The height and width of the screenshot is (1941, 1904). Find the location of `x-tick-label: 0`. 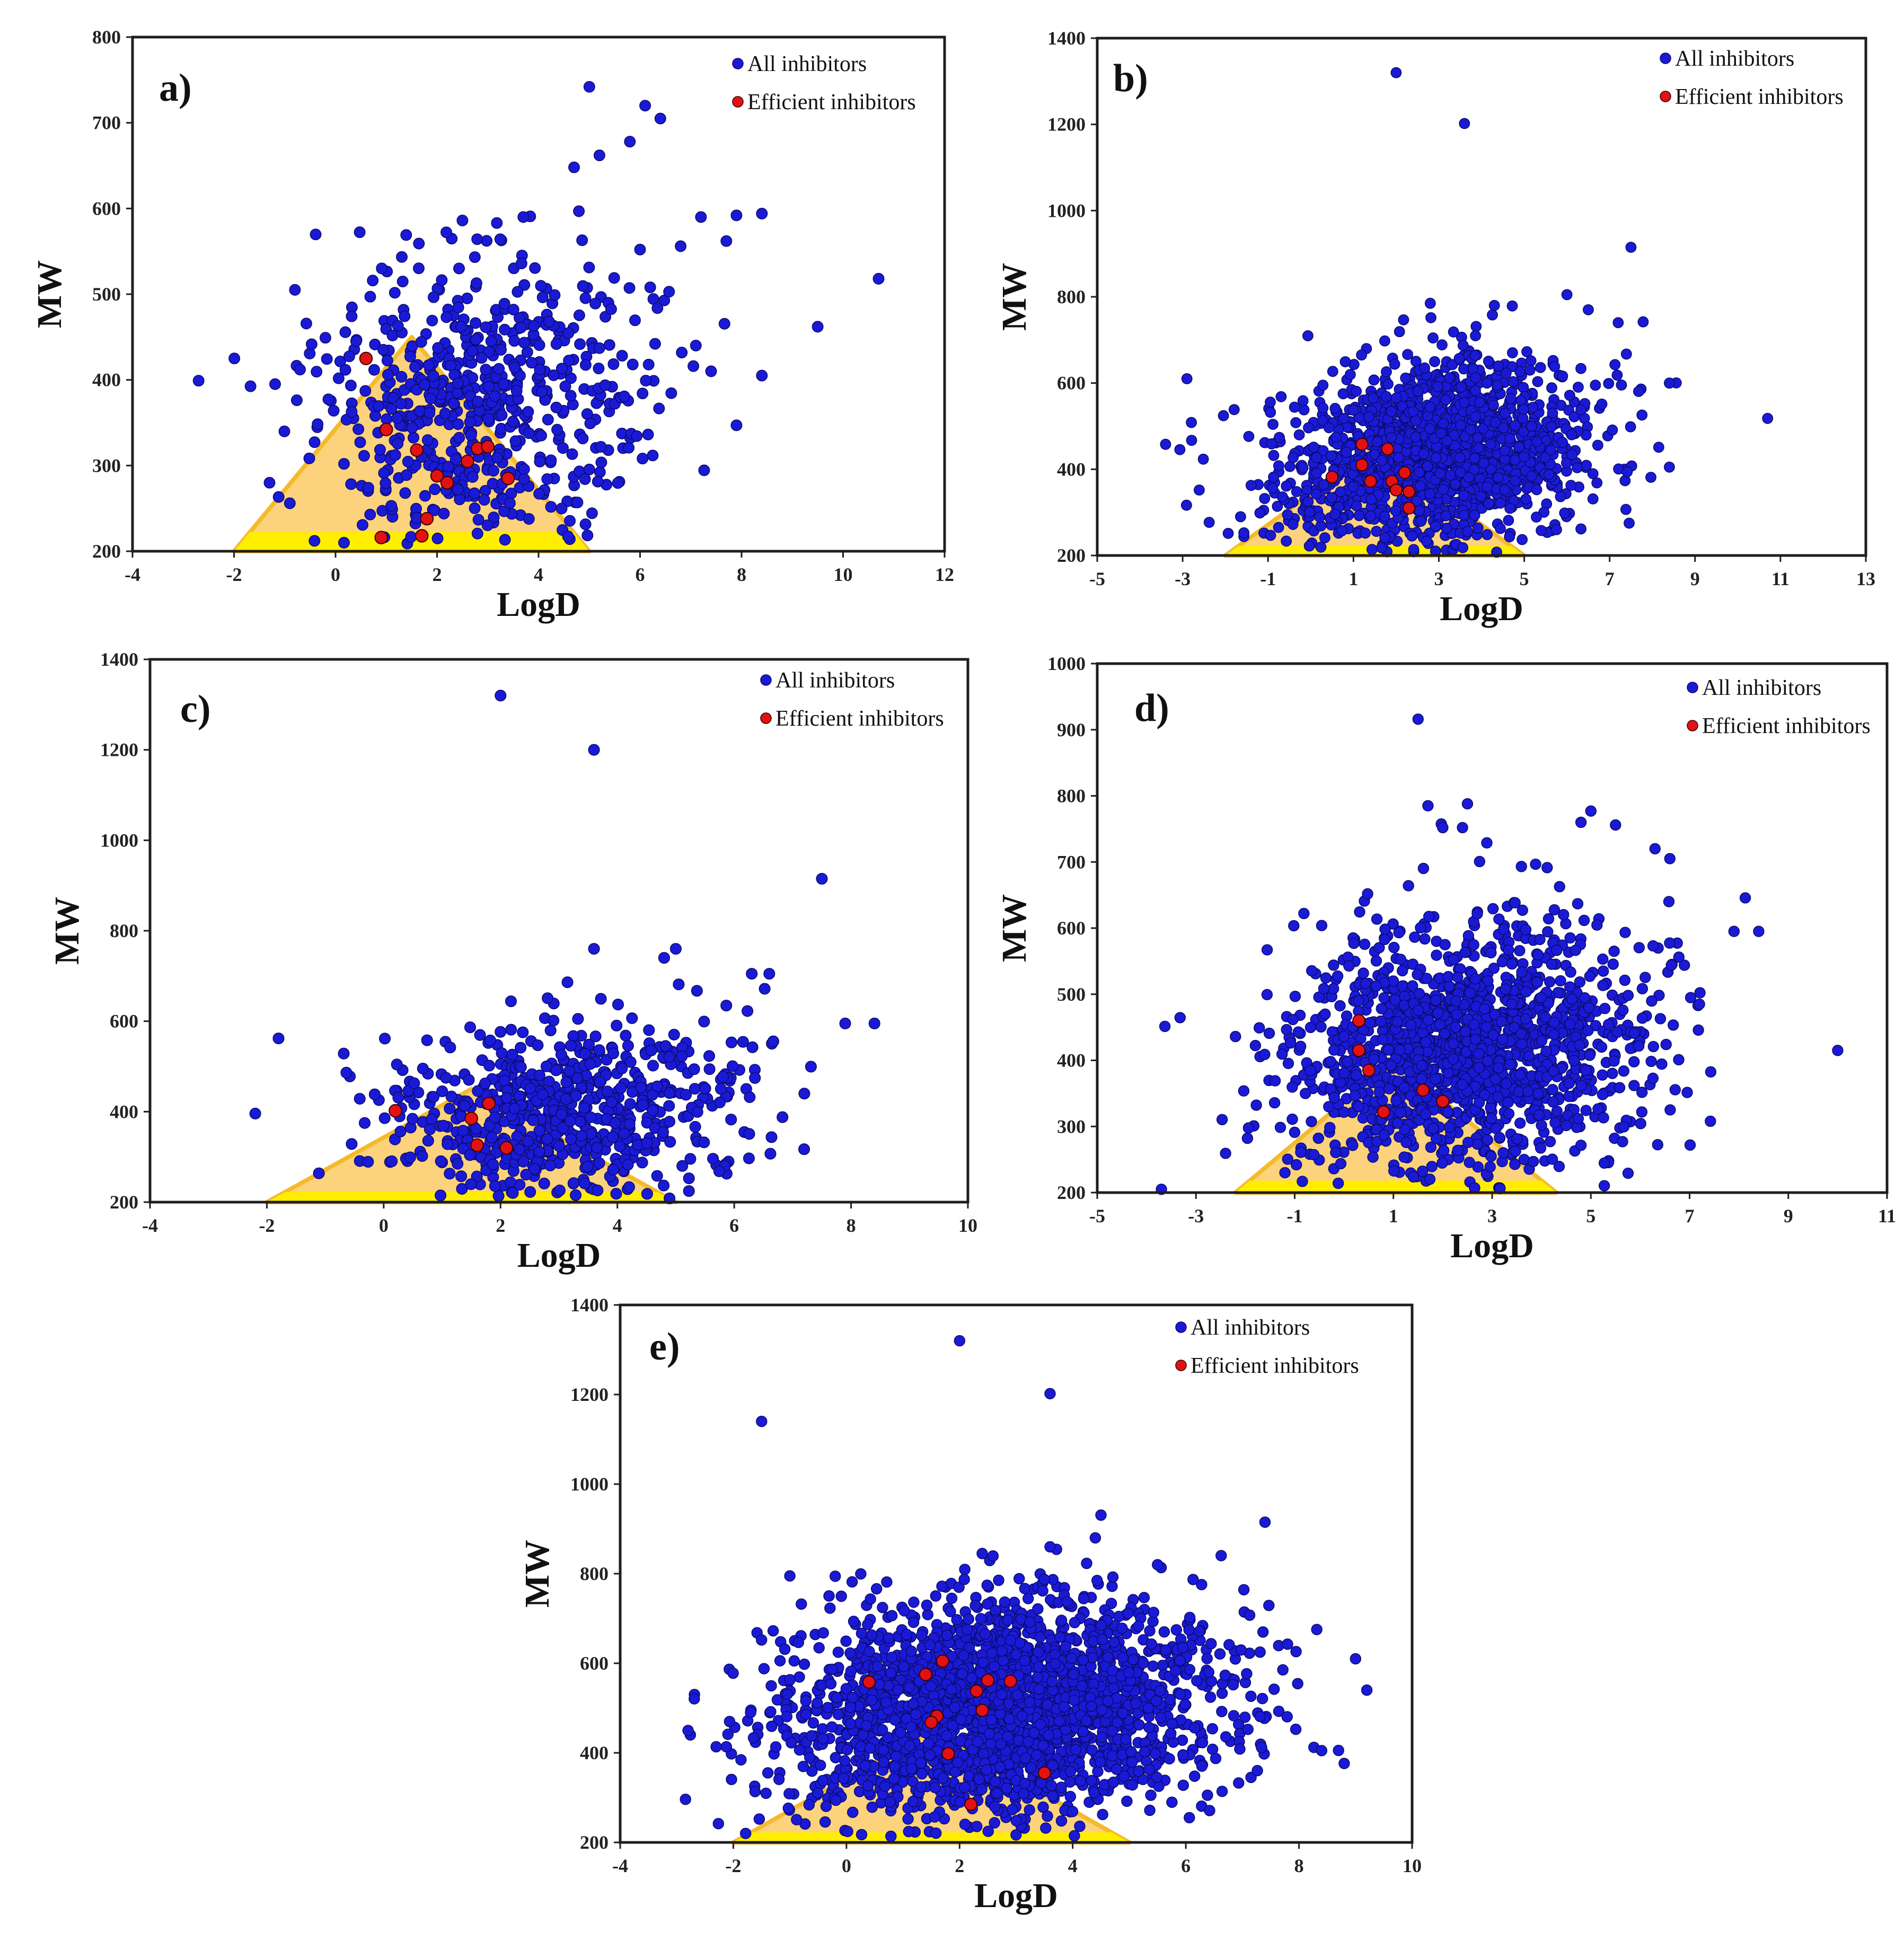

x-tick-label: 0 is located at coordinates (335, 574).